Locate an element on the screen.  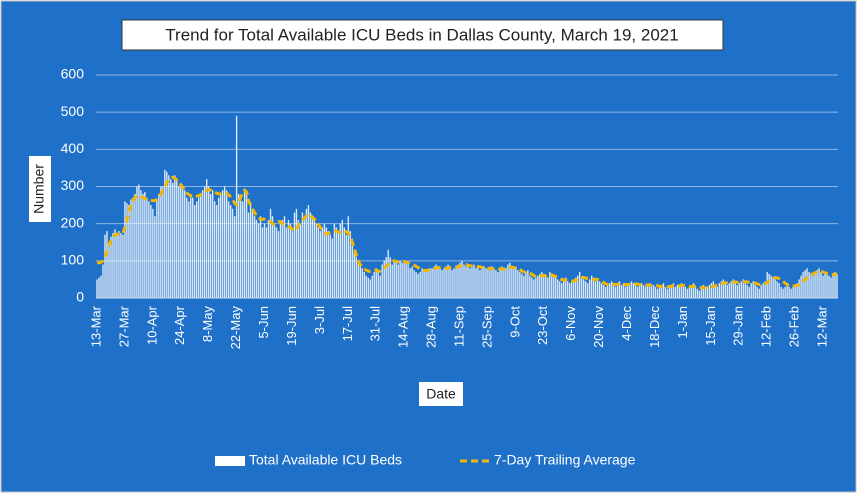
x-tick-label: 20-Nov is located at coordinates (598, 327).